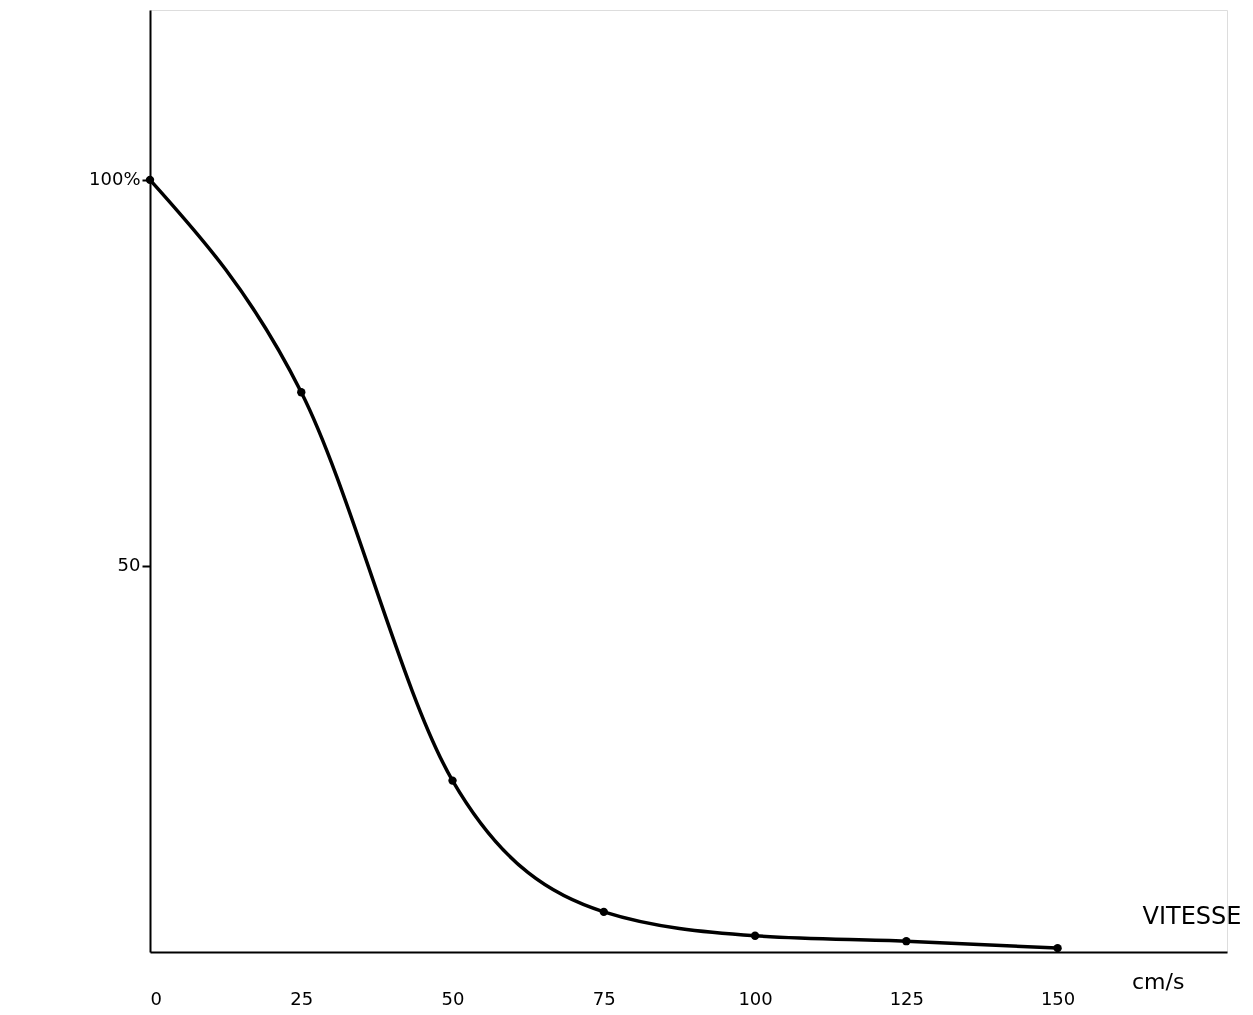 Image resolution: width=1253 pixels, height=1015 pixels. What do you see at coordinates (156, 998) in the screenshot?
I see `x-tick-label: 0` at bounding box center [156, 998].